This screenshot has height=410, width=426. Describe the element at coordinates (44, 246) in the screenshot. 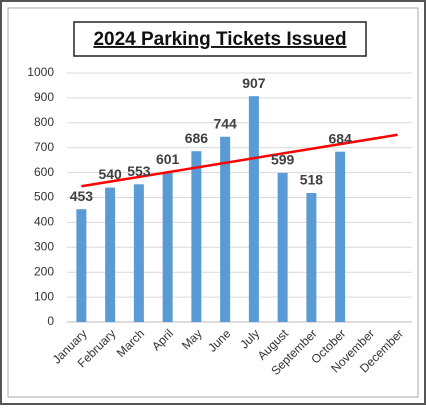

I see `y-tick-label: 300` at that location.